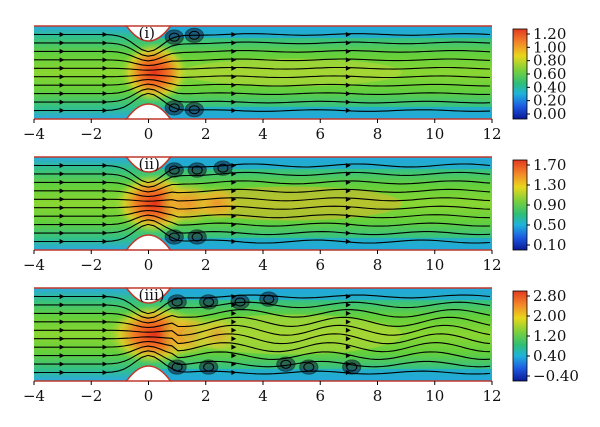 This screenshot has height=427, width=600. I want to click on x-tick-label: 8, so click(378, 396).